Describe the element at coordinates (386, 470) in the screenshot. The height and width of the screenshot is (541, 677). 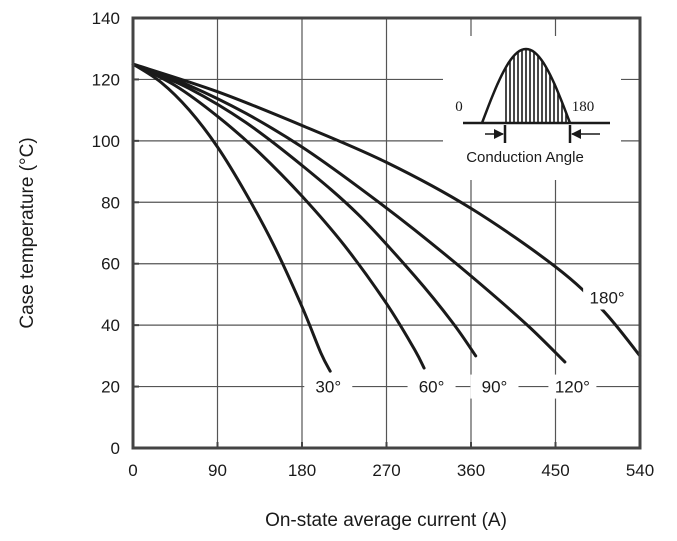
I see `x-tick-label-3: 270` at that location.